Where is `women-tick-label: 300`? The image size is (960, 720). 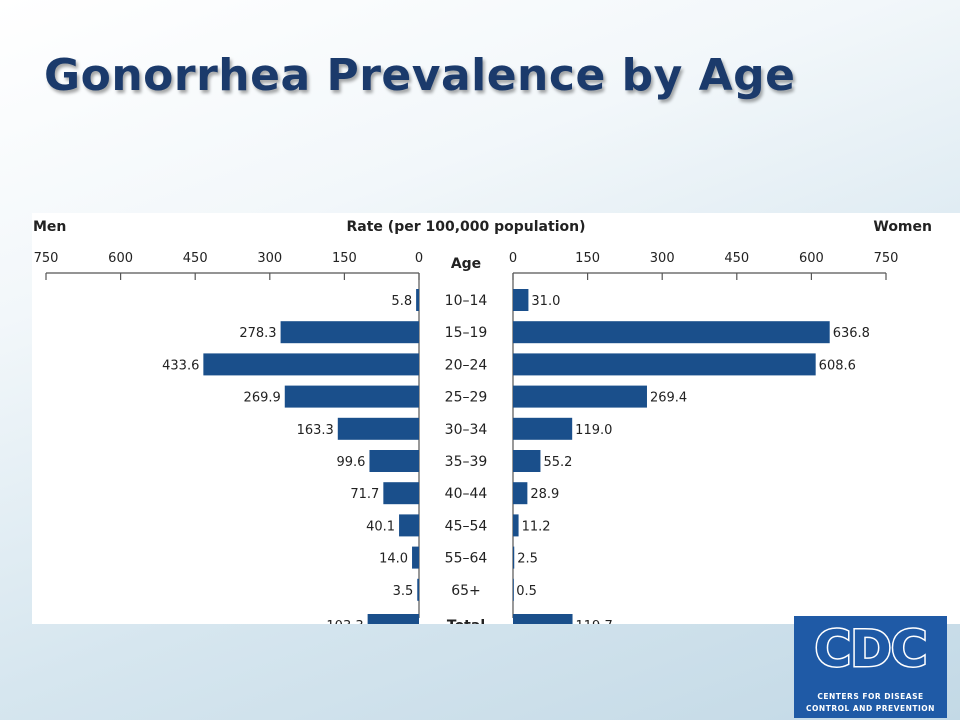 women-tick-label: 300 is located at coordinates (662, 258).